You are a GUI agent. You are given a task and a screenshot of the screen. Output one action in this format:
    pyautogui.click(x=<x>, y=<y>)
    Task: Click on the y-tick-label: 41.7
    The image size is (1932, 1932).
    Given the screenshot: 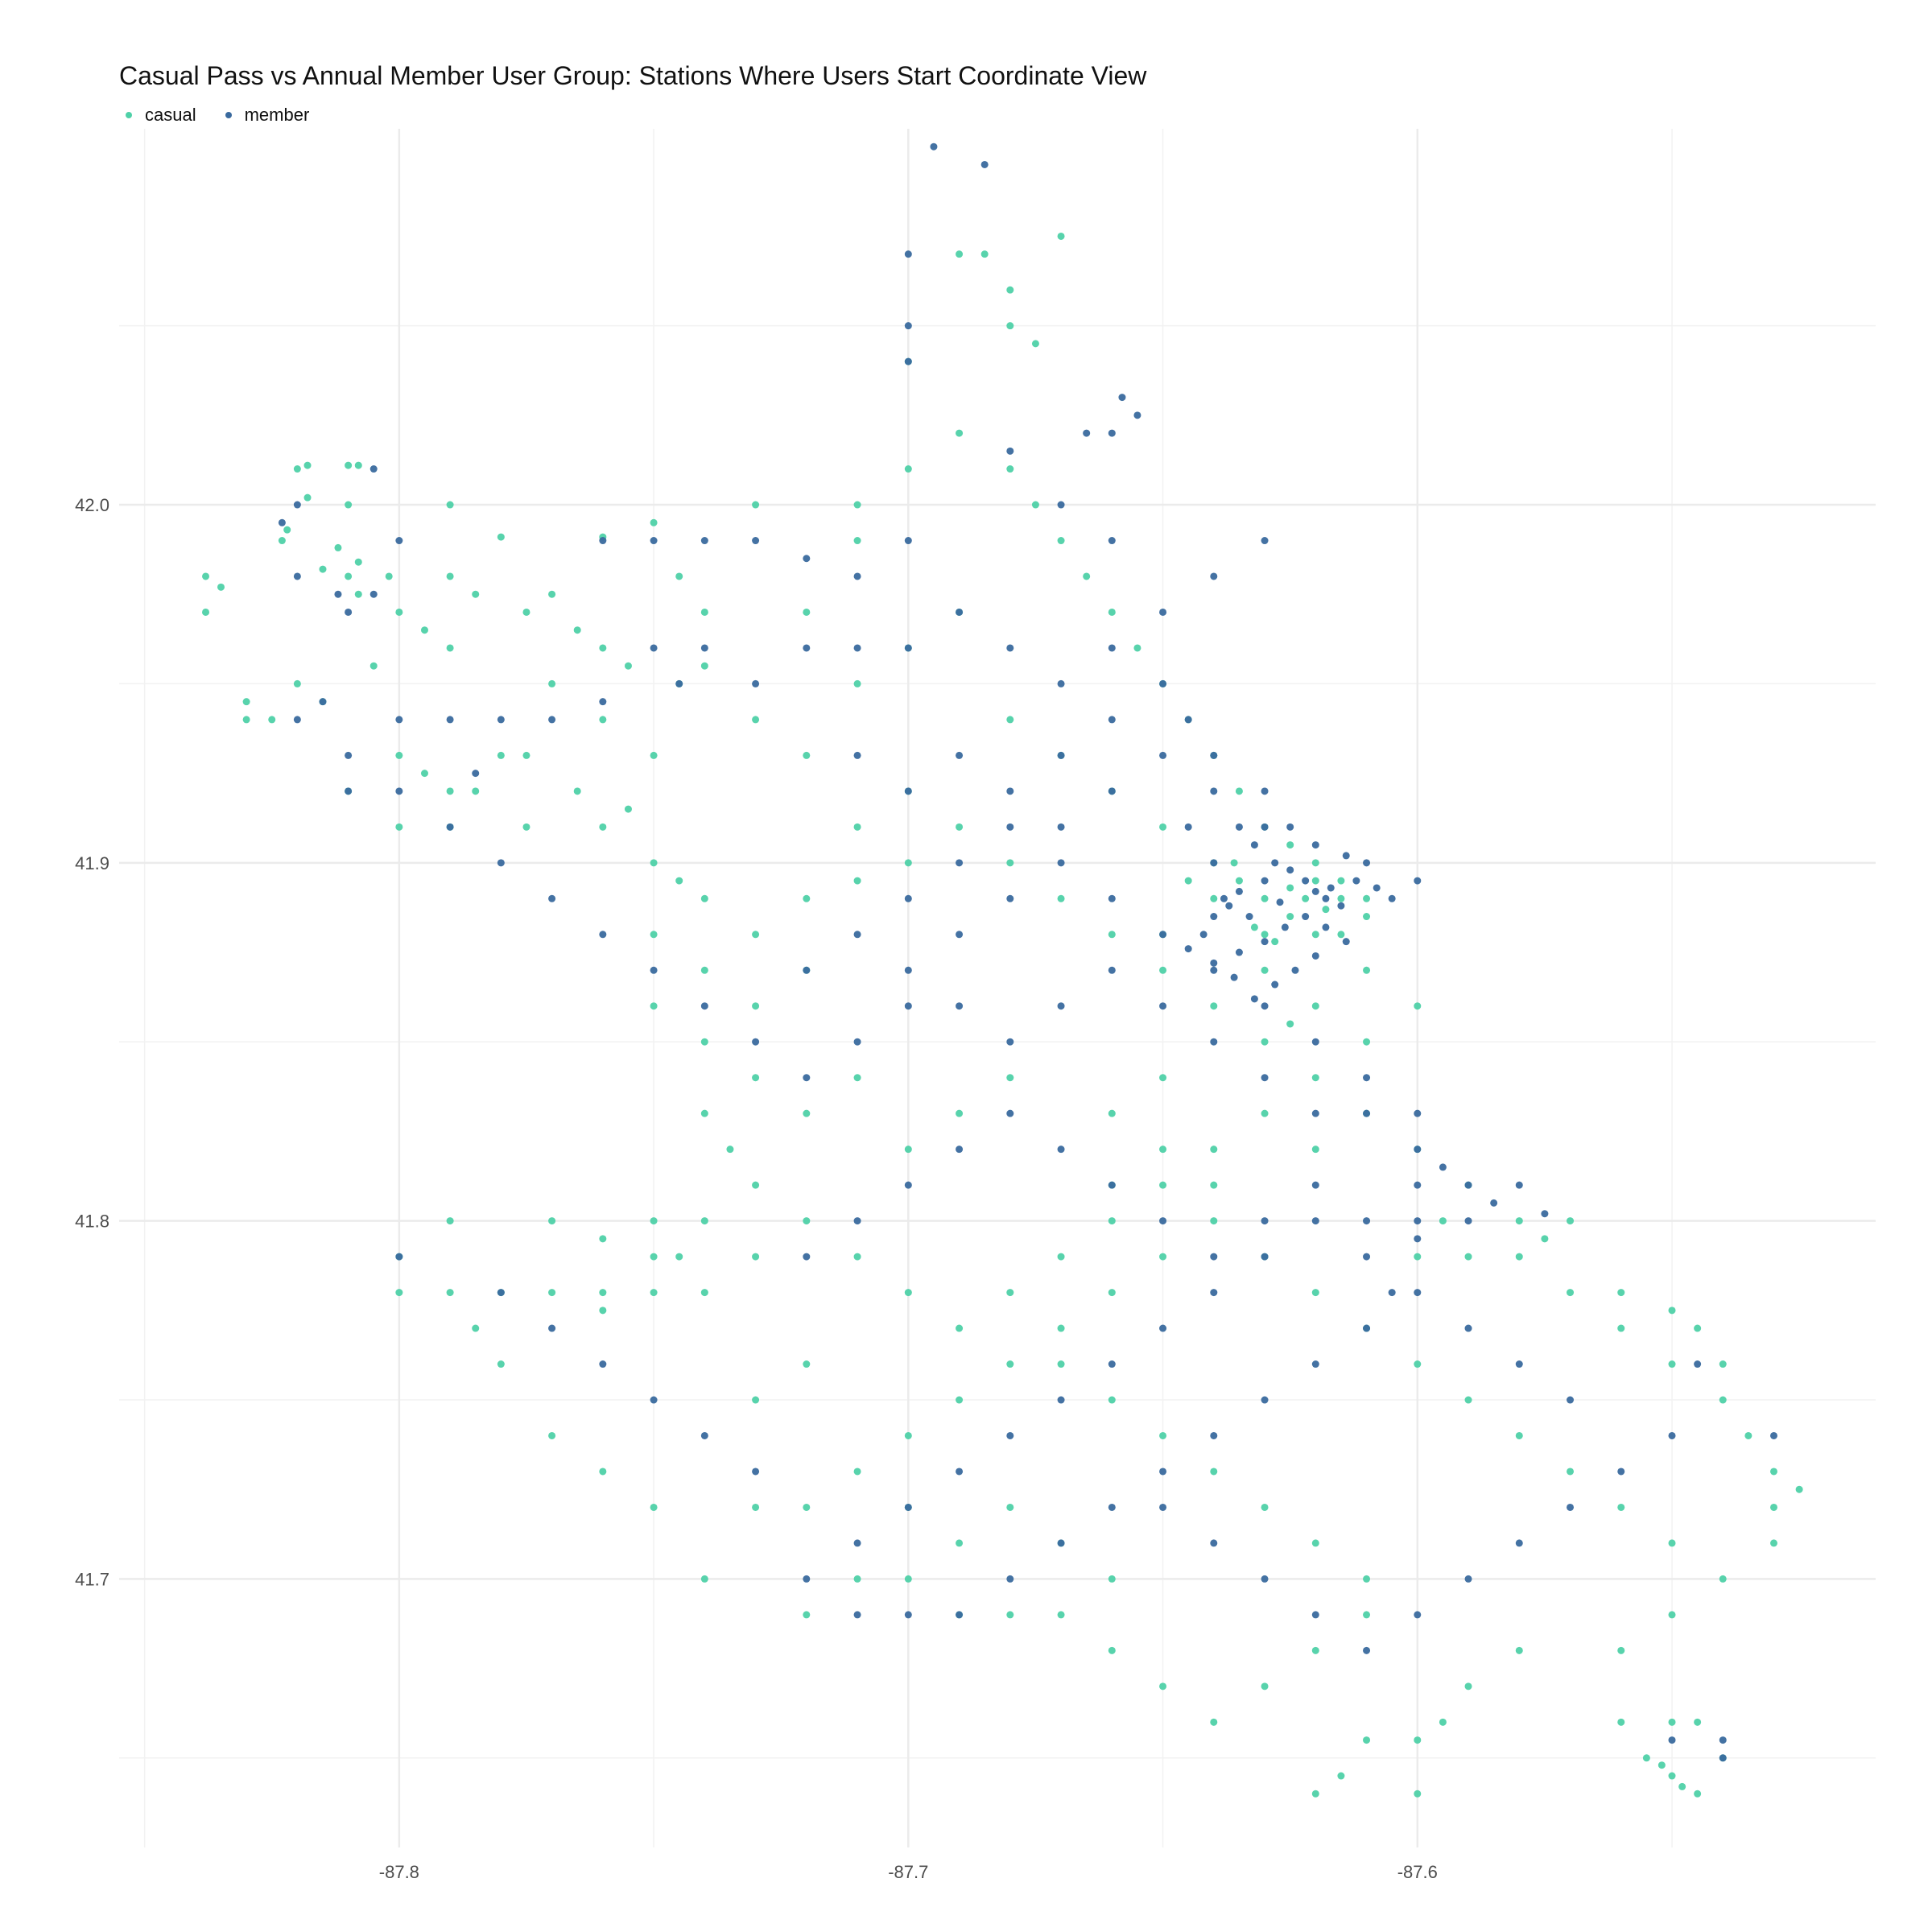 What is the action you would take?
    pyautogui.click(x=92, y=1579)
    